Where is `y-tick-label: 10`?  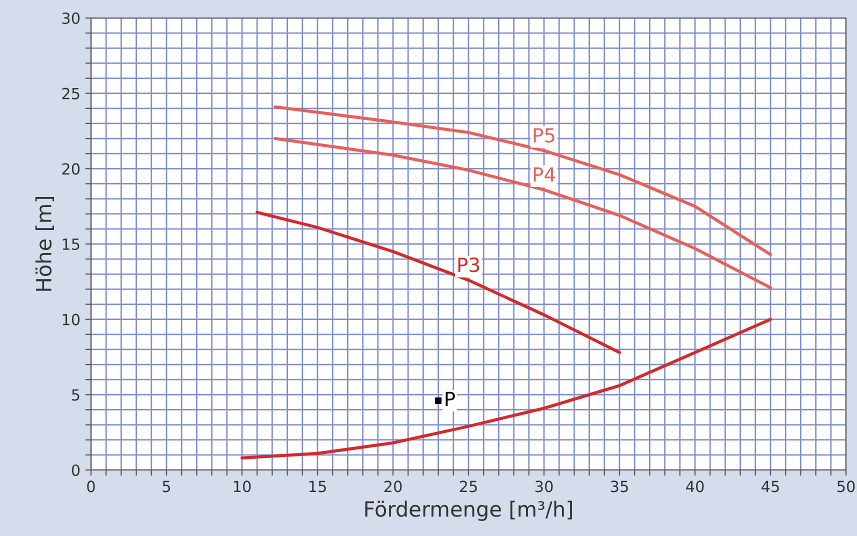 y-tick-label: 10 is located at coordinates (71, 320).